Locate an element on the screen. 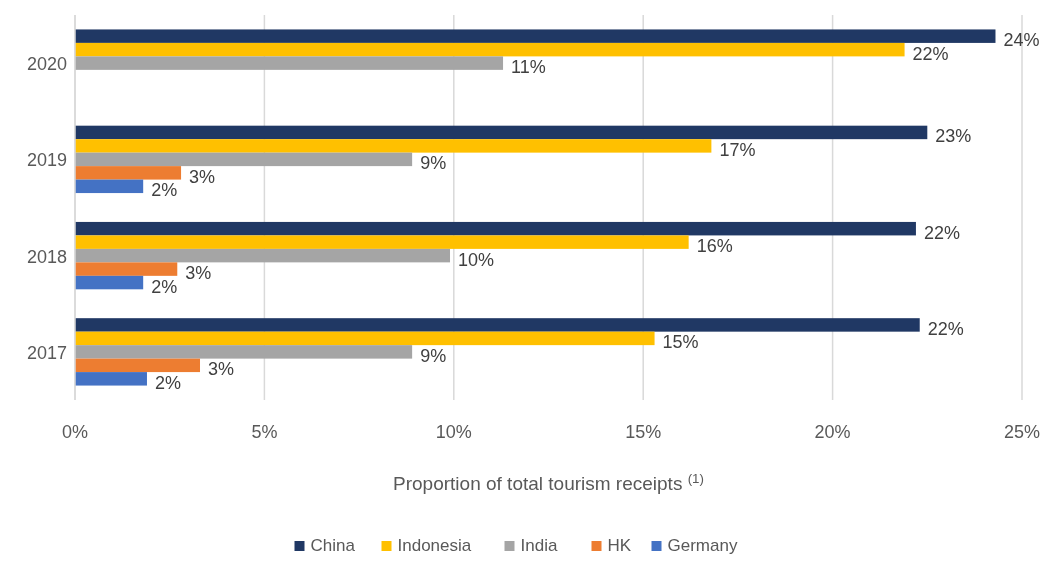 Image resolution: width=1051 pixels, height=563 pixels. x-axis-title: Proportion of total tourism receipts $^{(1)}$ is located at coordinates (548, 482).